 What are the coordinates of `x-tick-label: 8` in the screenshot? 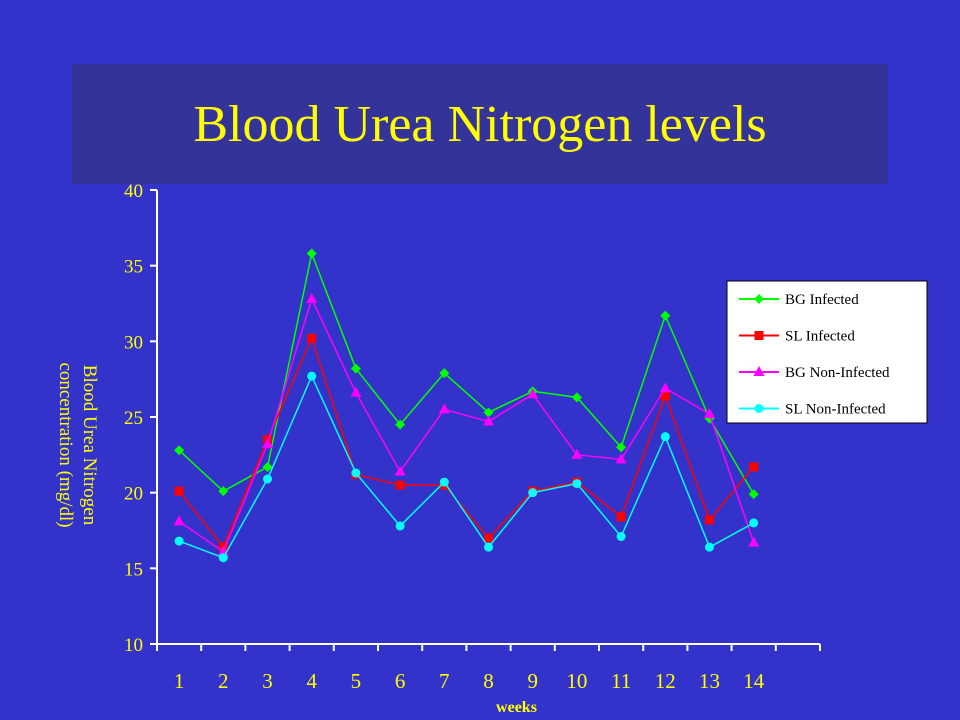 It's located at (488, 681).